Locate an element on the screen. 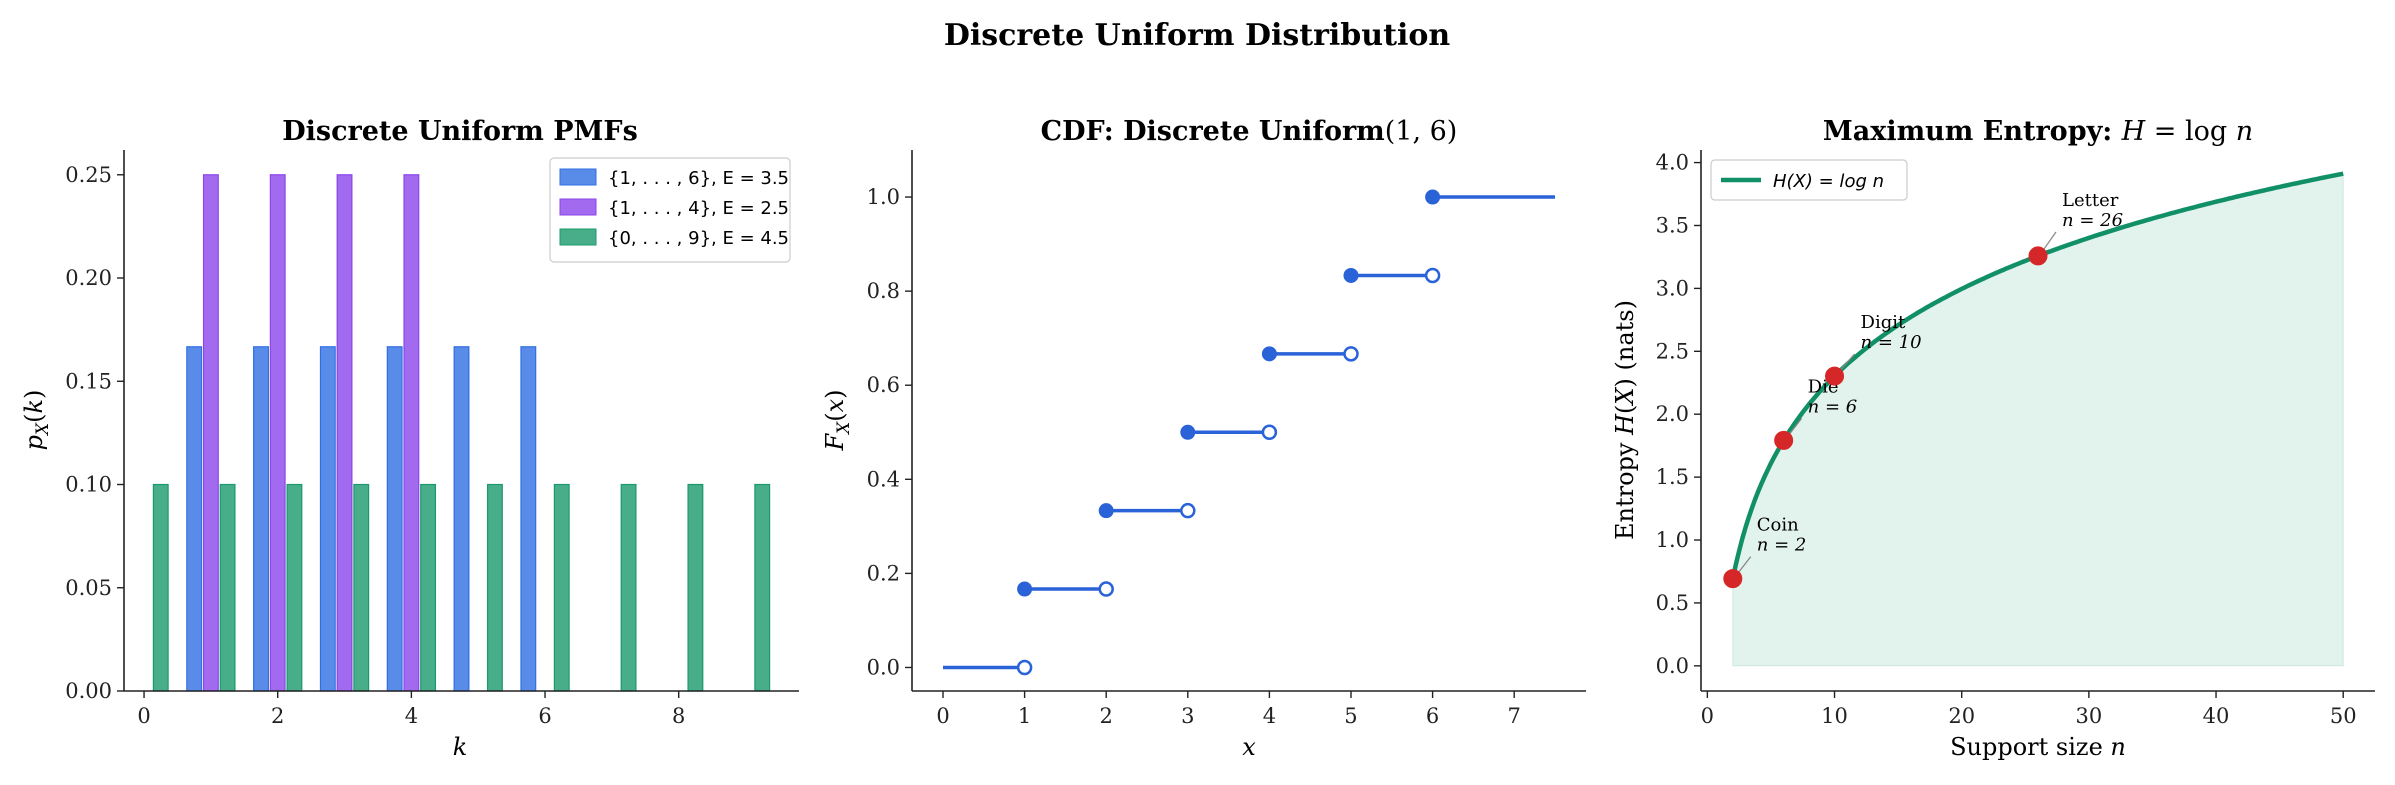 The height and width of the screenshot is (785, 2395). entropy-annotation-arrow is located at coordinates (2049, 242).